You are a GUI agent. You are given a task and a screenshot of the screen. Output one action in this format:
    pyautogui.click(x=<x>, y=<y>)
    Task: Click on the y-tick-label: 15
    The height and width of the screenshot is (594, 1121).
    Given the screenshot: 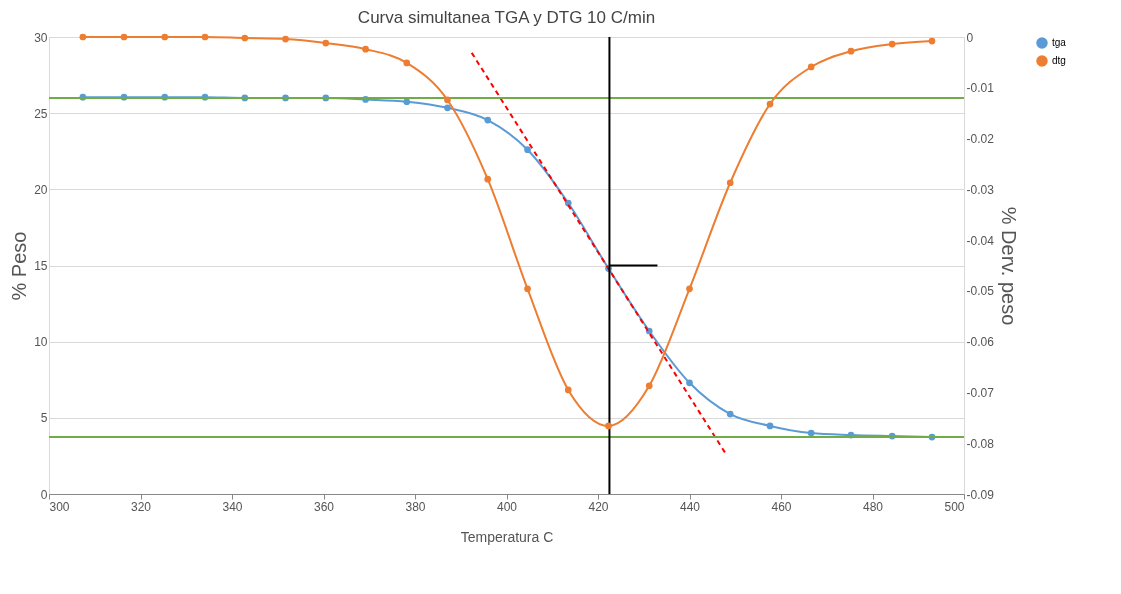 What is the action you would take?
    pyautogui.click(x=41, y=266)
    